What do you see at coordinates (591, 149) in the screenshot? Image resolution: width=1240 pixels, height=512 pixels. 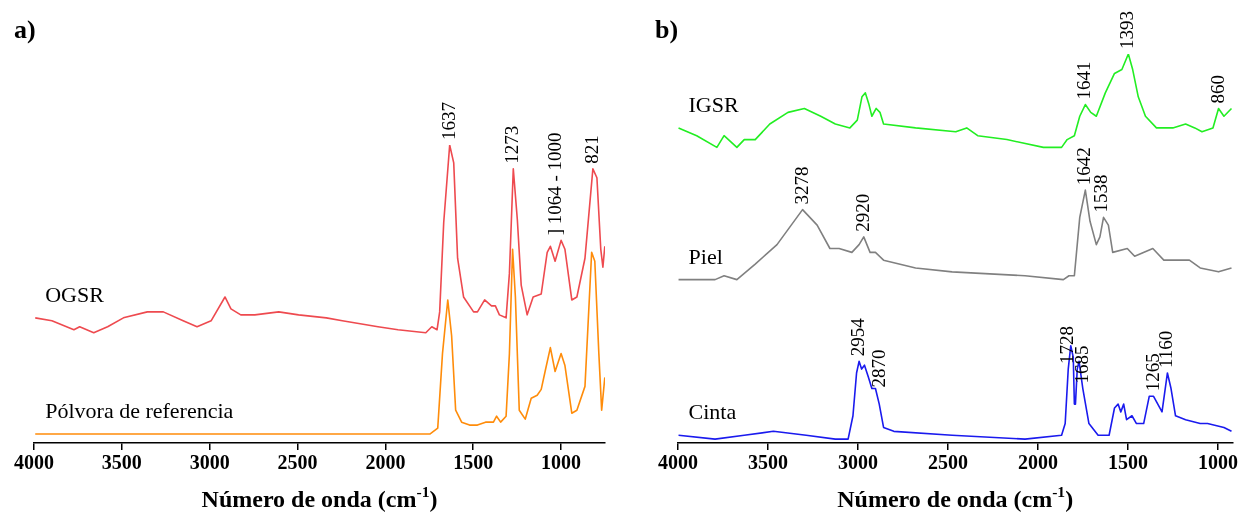 I see `annotation: 821` at bounding box center [591, 149].